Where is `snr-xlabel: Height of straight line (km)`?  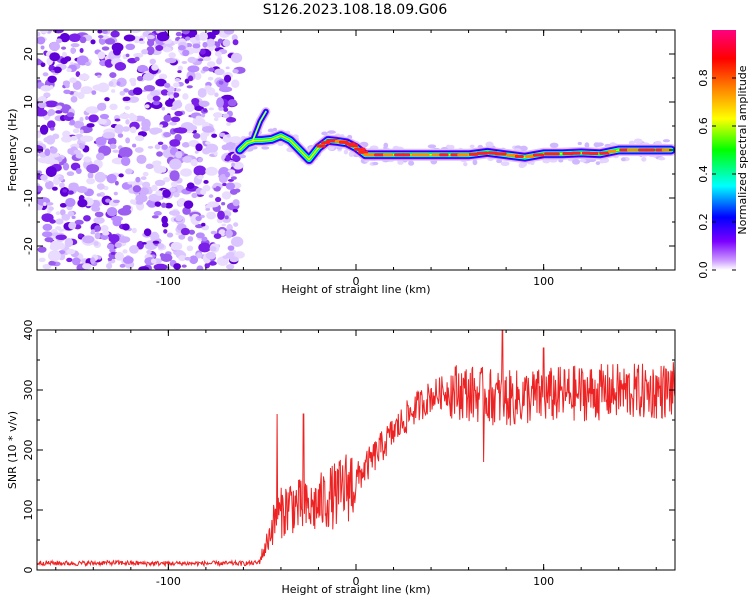
snr-xlabel: Height of straight line (km) is located at coordinates (355, 589).